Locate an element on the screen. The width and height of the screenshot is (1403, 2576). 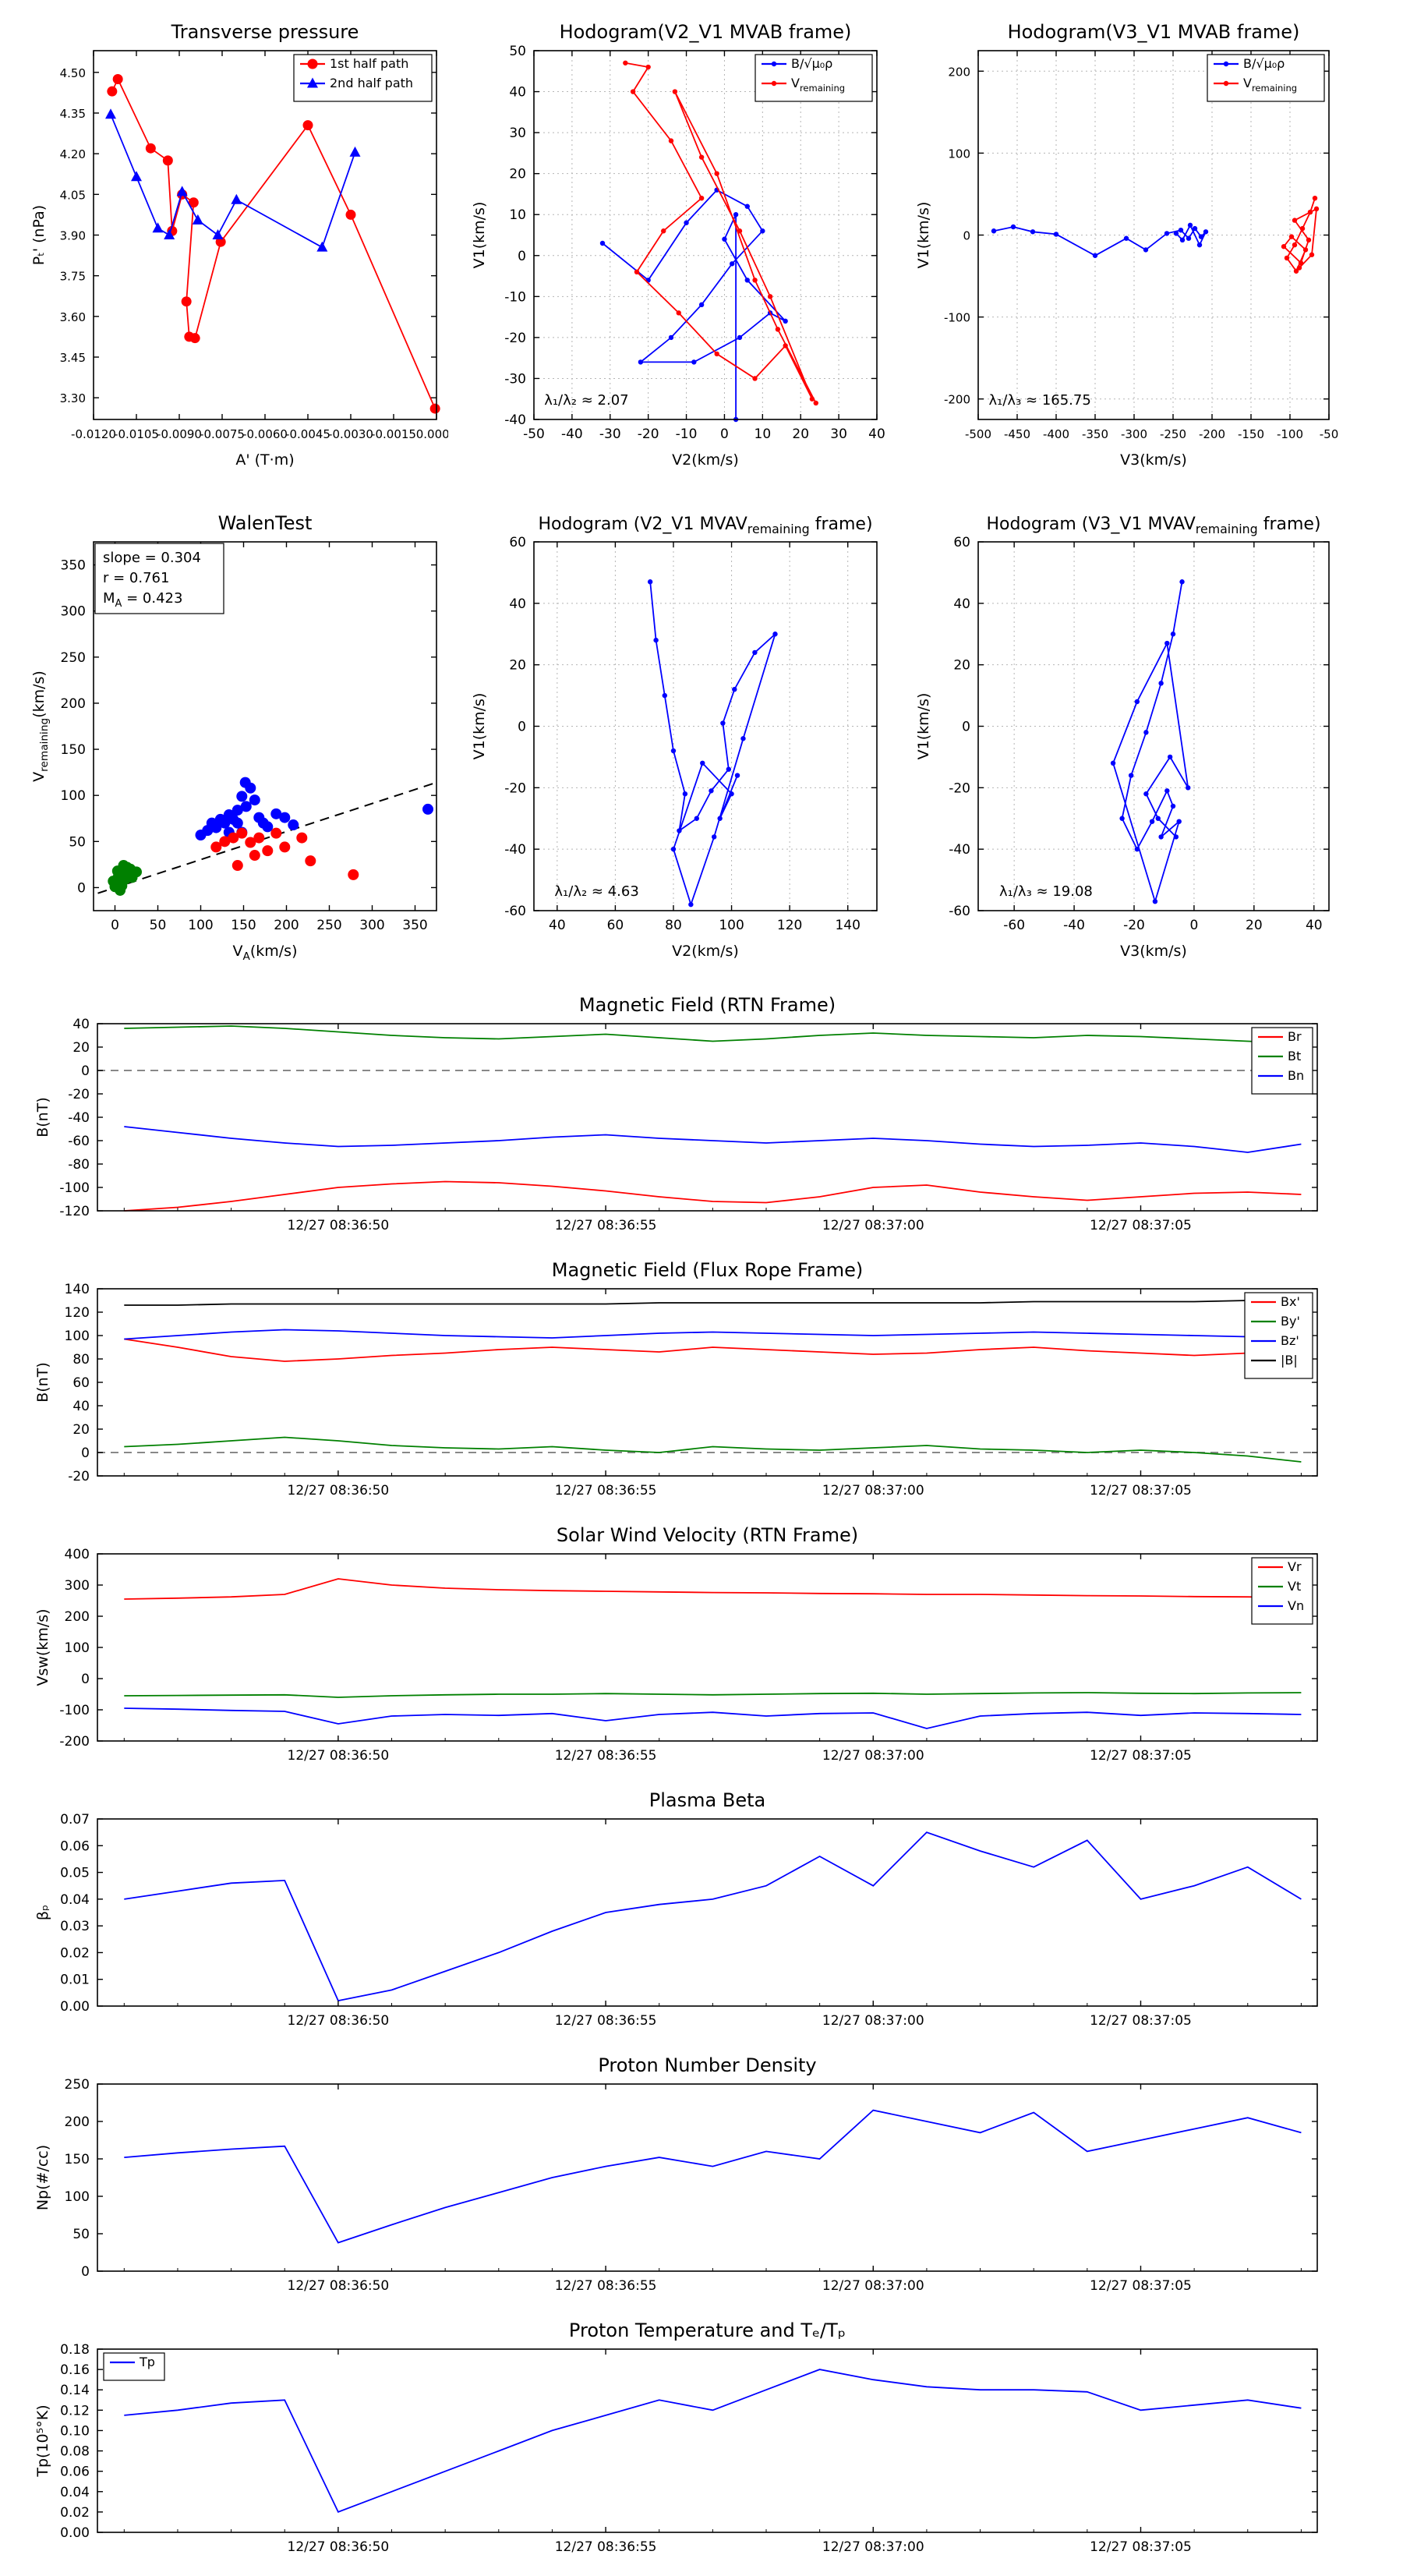
svg-text: 3.75 is located at coordinates (73, 277).